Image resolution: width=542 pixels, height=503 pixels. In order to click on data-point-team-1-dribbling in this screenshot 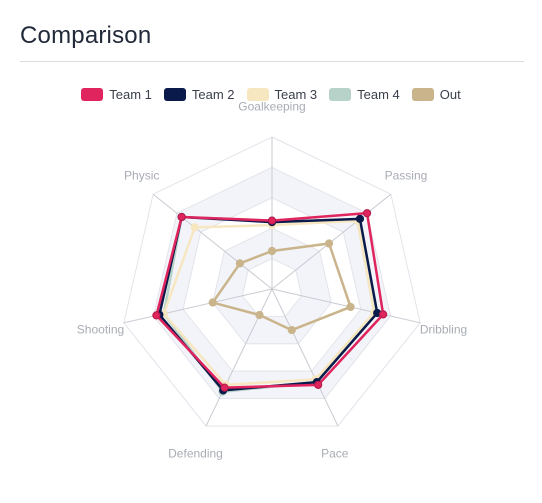, I will do `click(383, 314)`.